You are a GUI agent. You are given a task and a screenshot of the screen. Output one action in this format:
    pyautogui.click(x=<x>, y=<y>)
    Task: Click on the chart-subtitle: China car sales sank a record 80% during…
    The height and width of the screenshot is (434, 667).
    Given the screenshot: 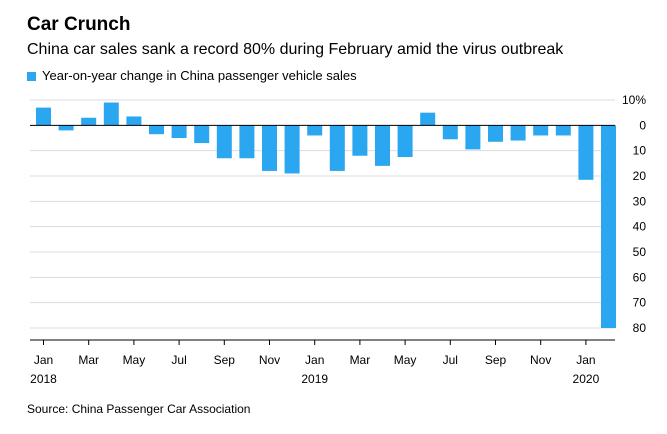 What is the action you would take?
    pyautogui.click(x=295, y=49)
    